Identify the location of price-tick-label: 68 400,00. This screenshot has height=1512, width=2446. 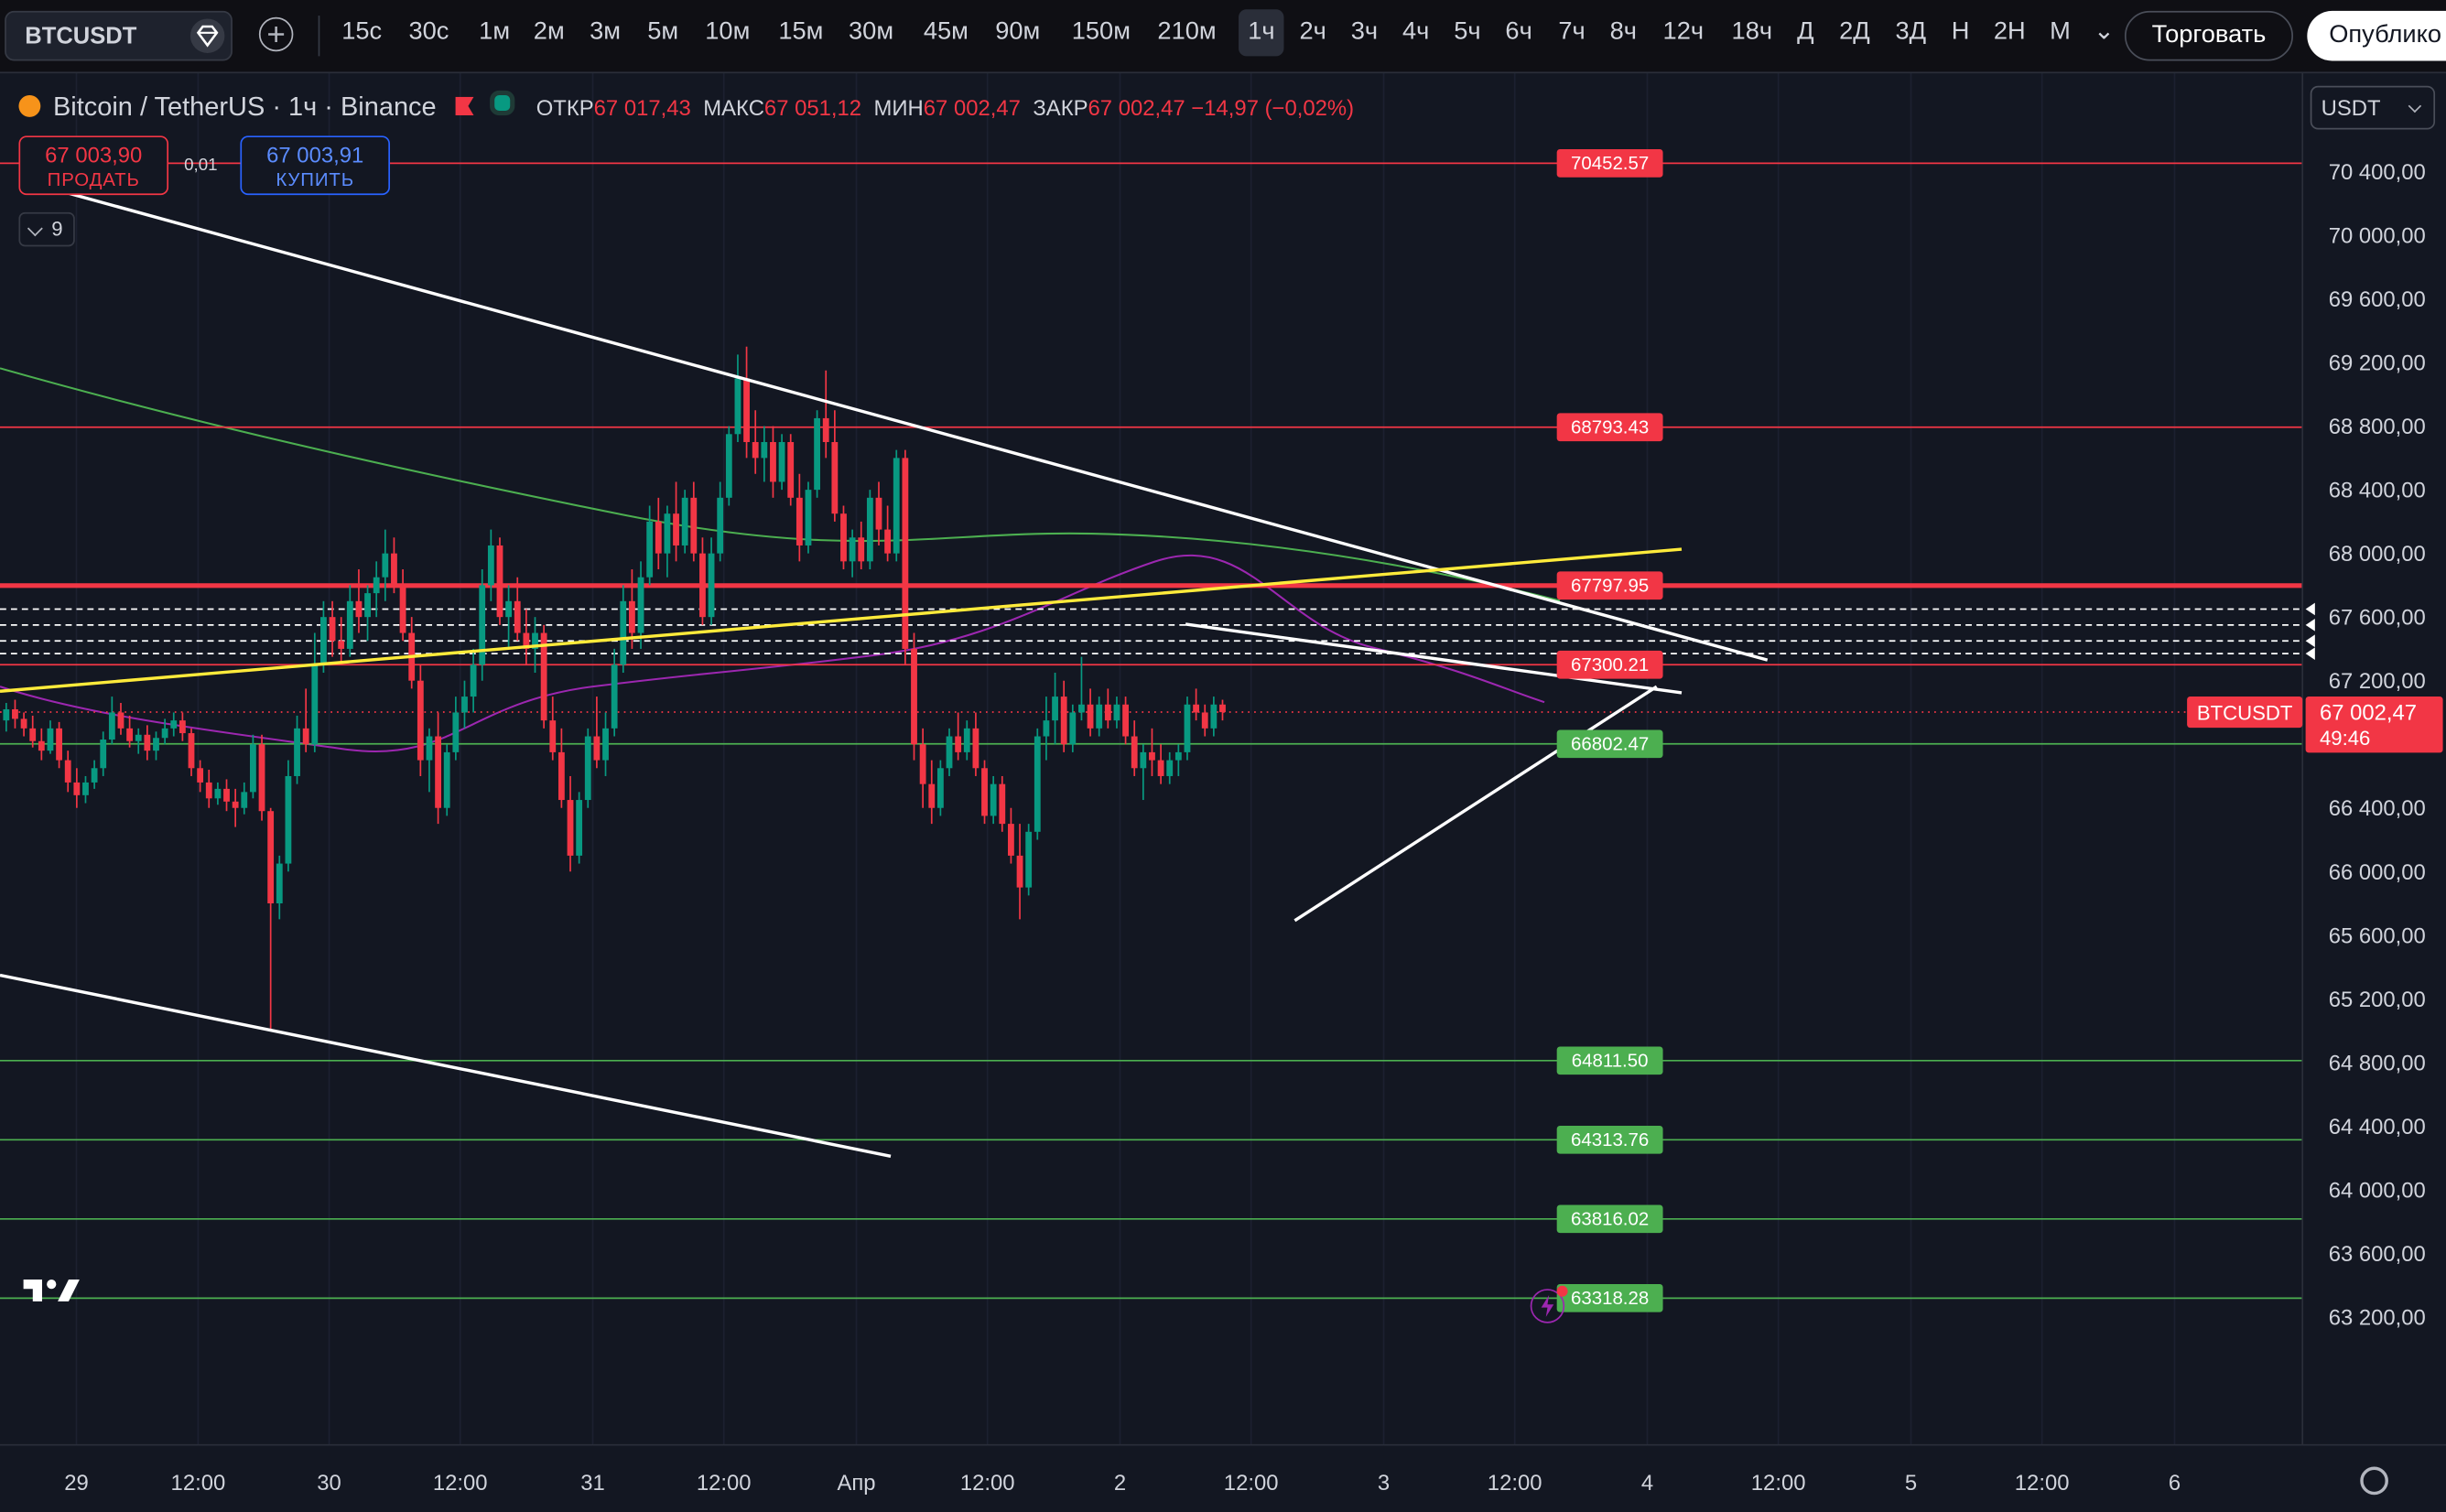
(2377, 491).